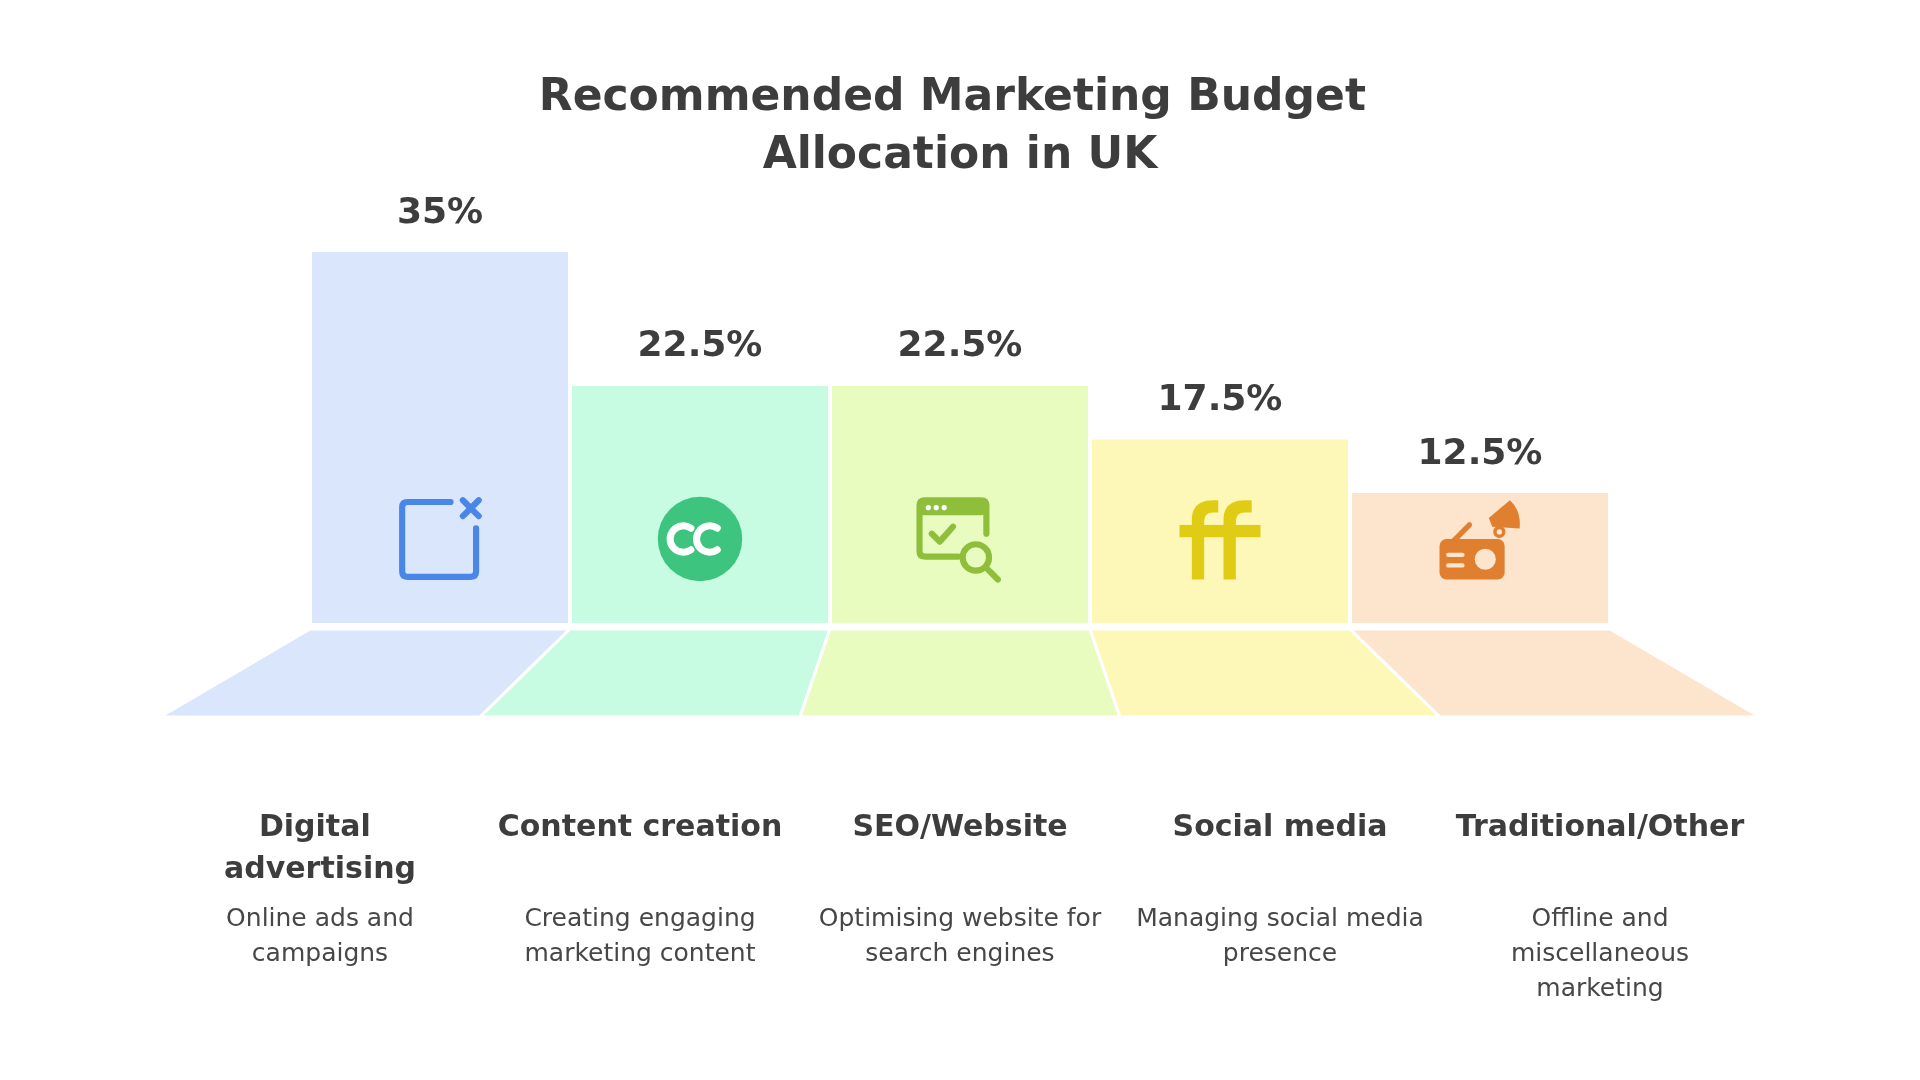  I want to click on data-label: 12.5%, so click(1480, 451).